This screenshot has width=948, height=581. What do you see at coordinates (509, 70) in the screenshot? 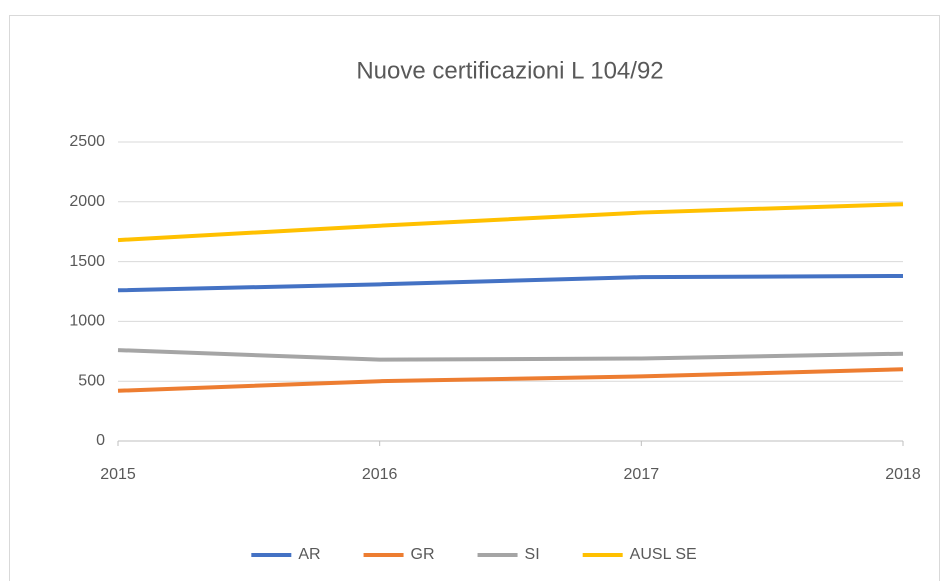
I see `chart-title: Nuove certificazioni L 104/92` at bounding box center [509, 70].